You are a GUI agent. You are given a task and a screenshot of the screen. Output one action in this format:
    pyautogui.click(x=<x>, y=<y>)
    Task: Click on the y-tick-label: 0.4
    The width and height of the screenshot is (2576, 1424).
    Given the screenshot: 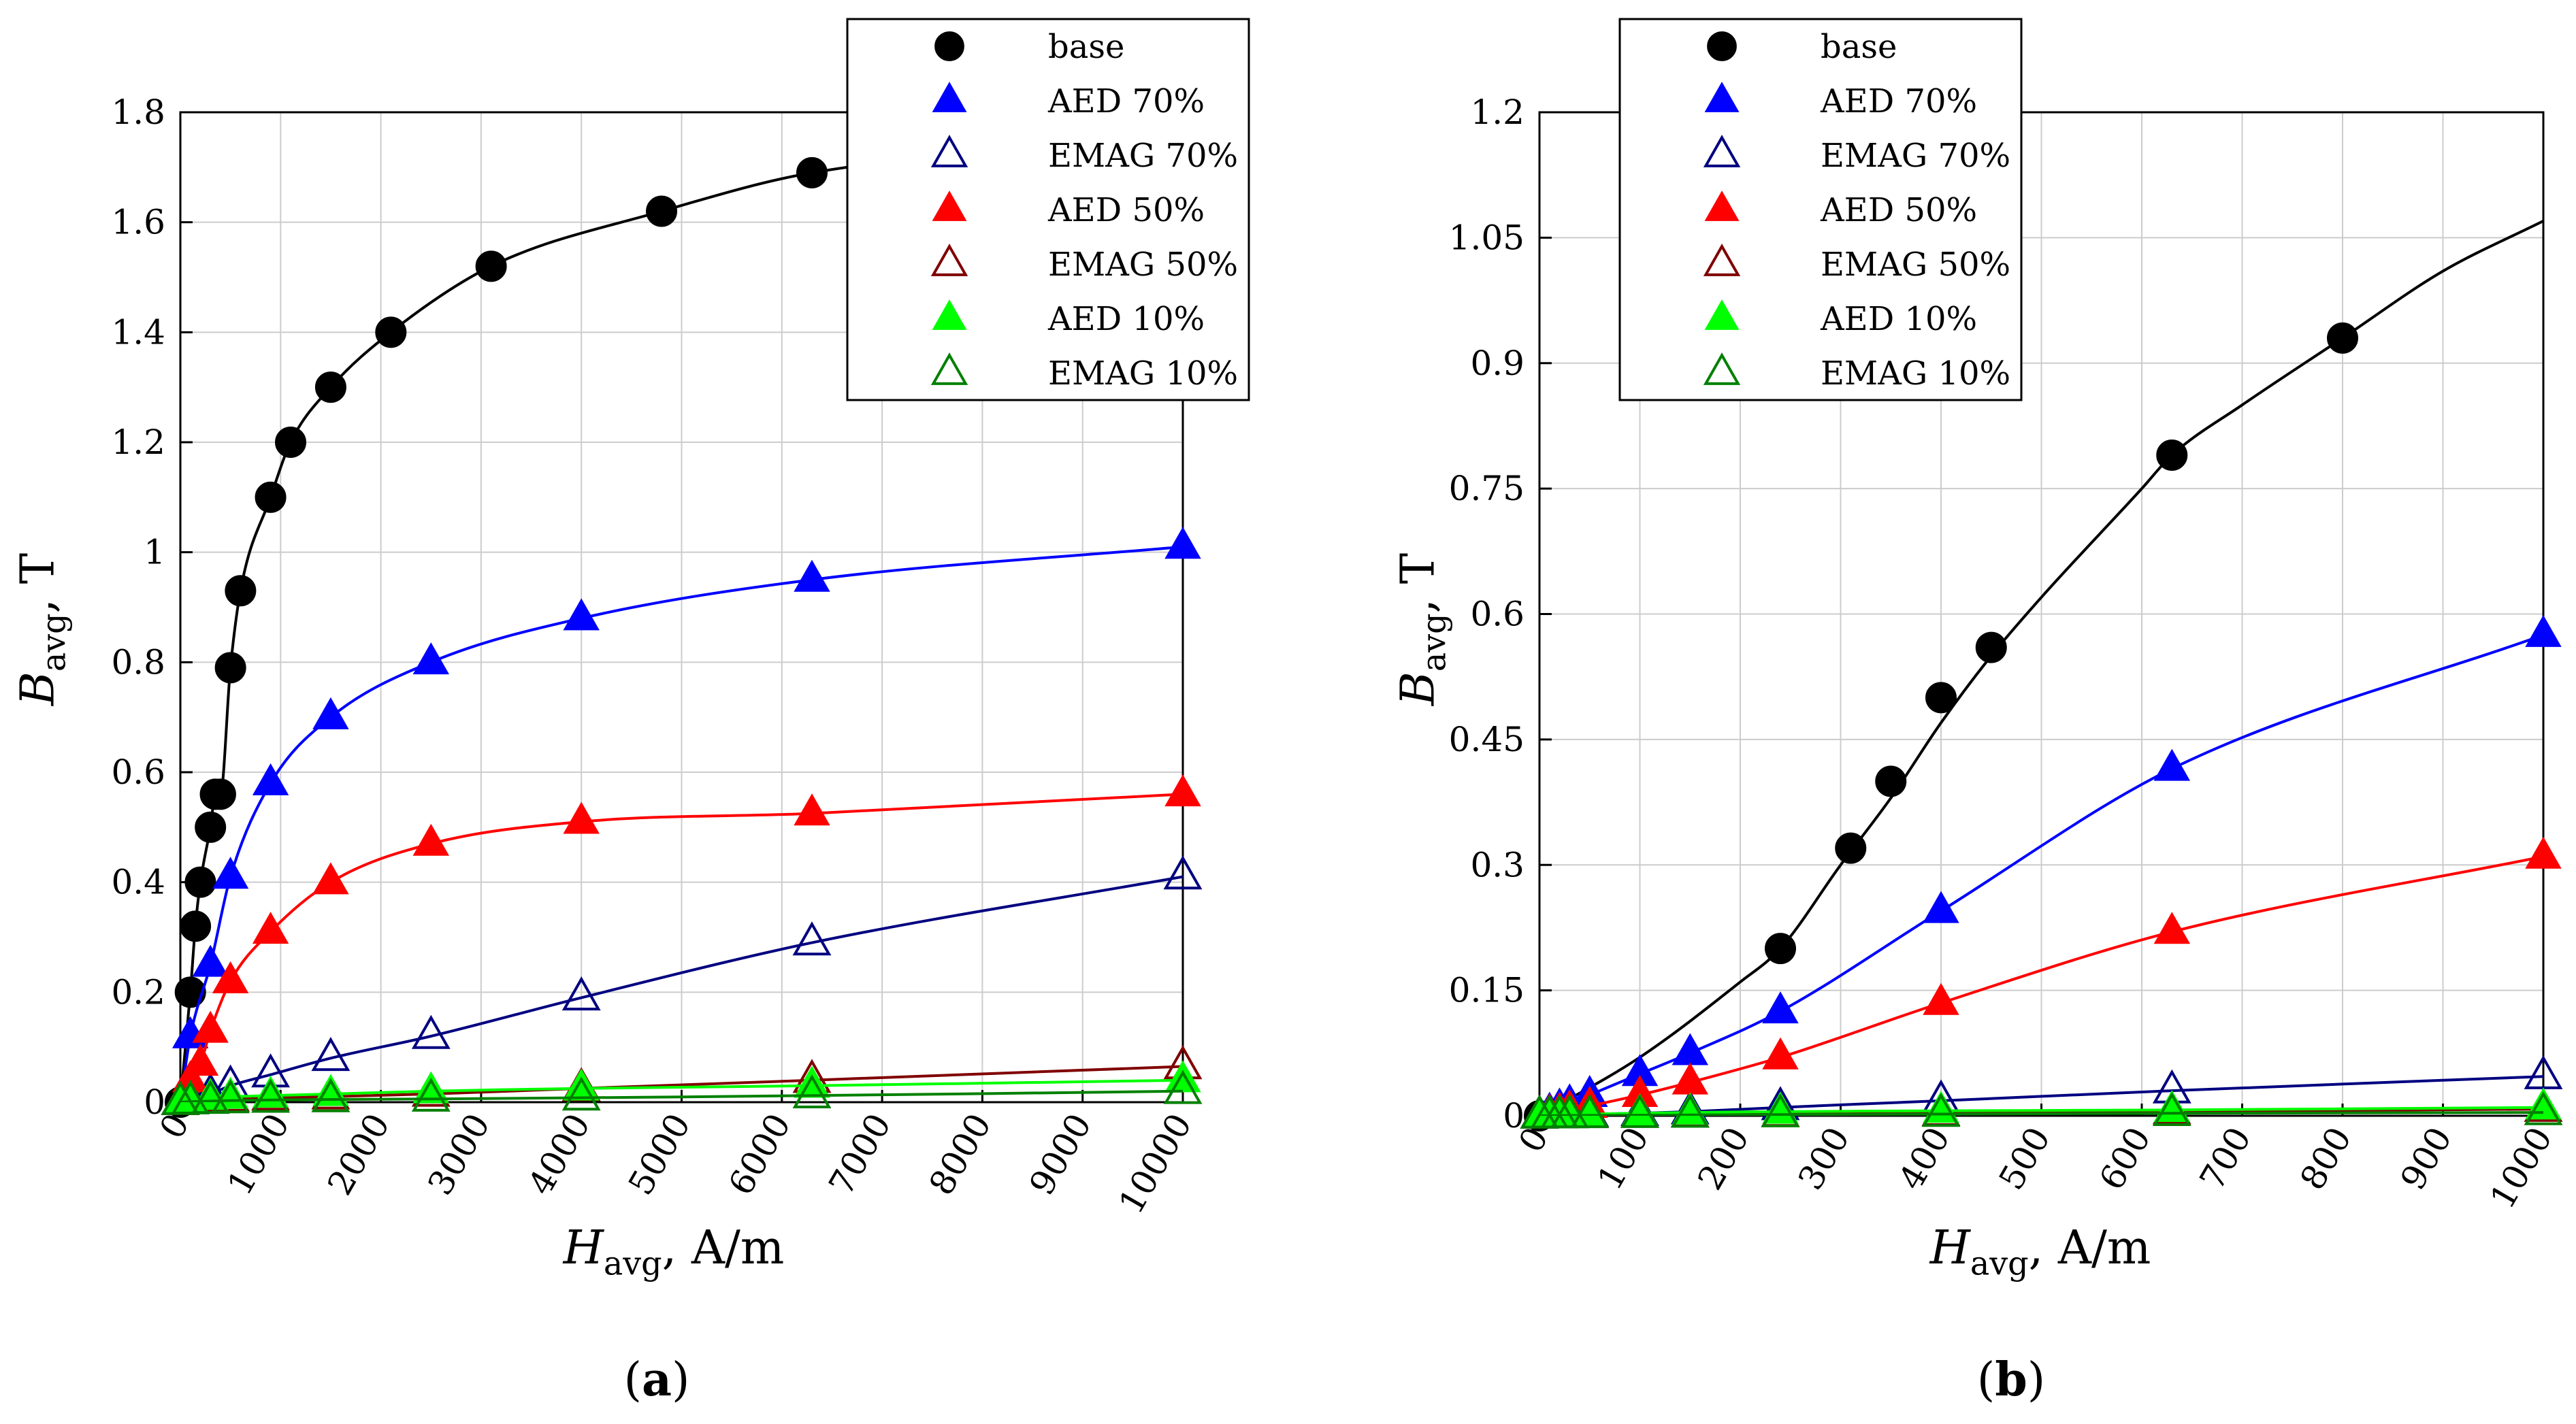 What is the action you would take?
    pyautogui.click(x=138, y=883)
    